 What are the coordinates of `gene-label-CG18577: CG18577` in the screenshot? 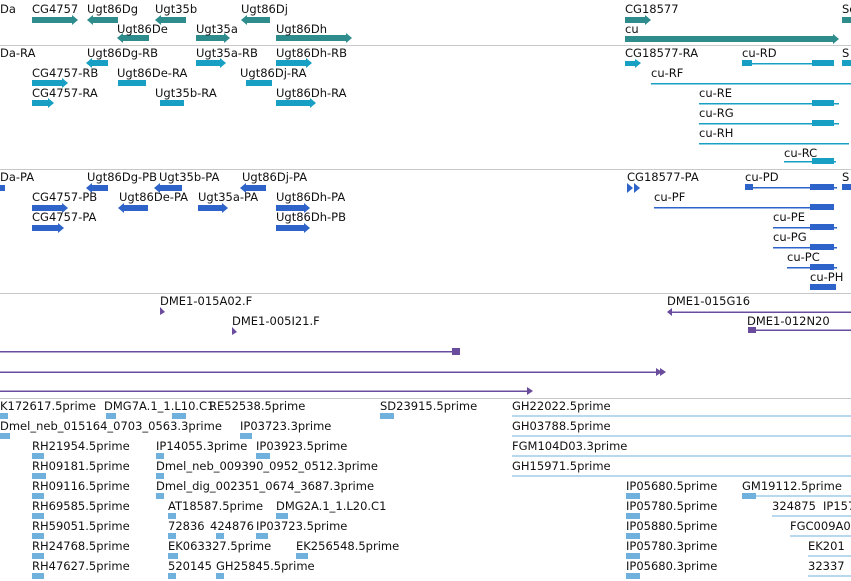 It's located at (652, 9).